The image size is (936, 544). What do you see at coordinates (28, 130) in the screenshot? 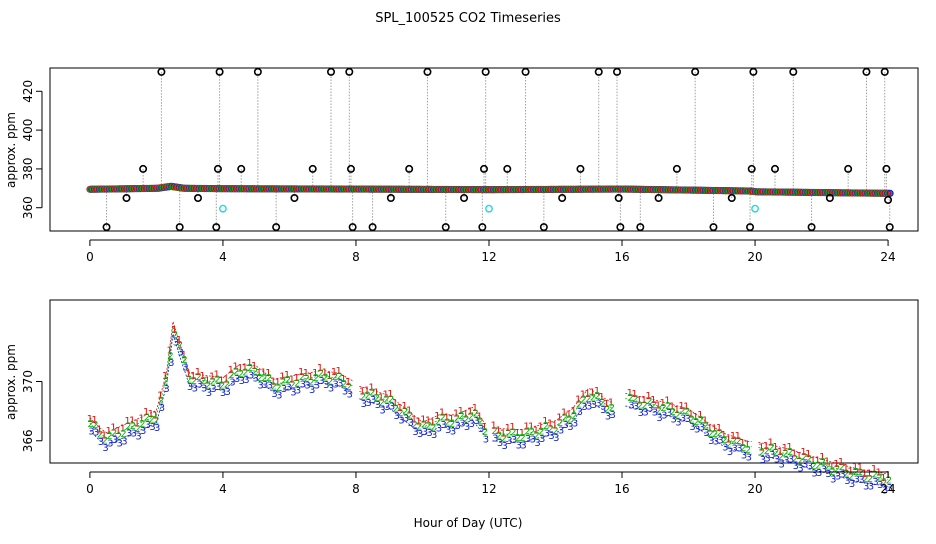
I see `y-tick-label: 400` at bounding box center [28, 130].